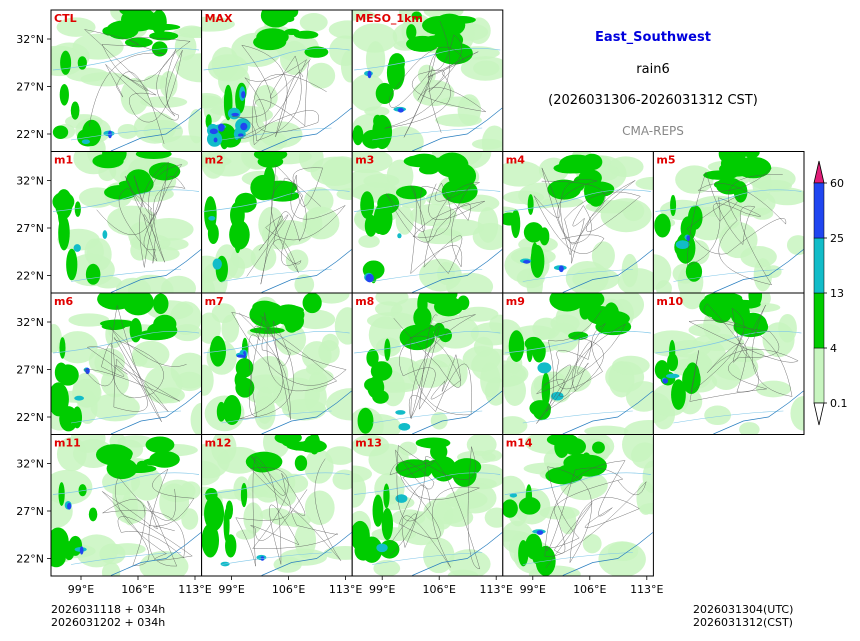 This screenshot has height=641, width=860. What do you see at coordinates (30, 559) in the screenshot?
I see `y-tick-label: 22°N` at bounding box center [30, 559].